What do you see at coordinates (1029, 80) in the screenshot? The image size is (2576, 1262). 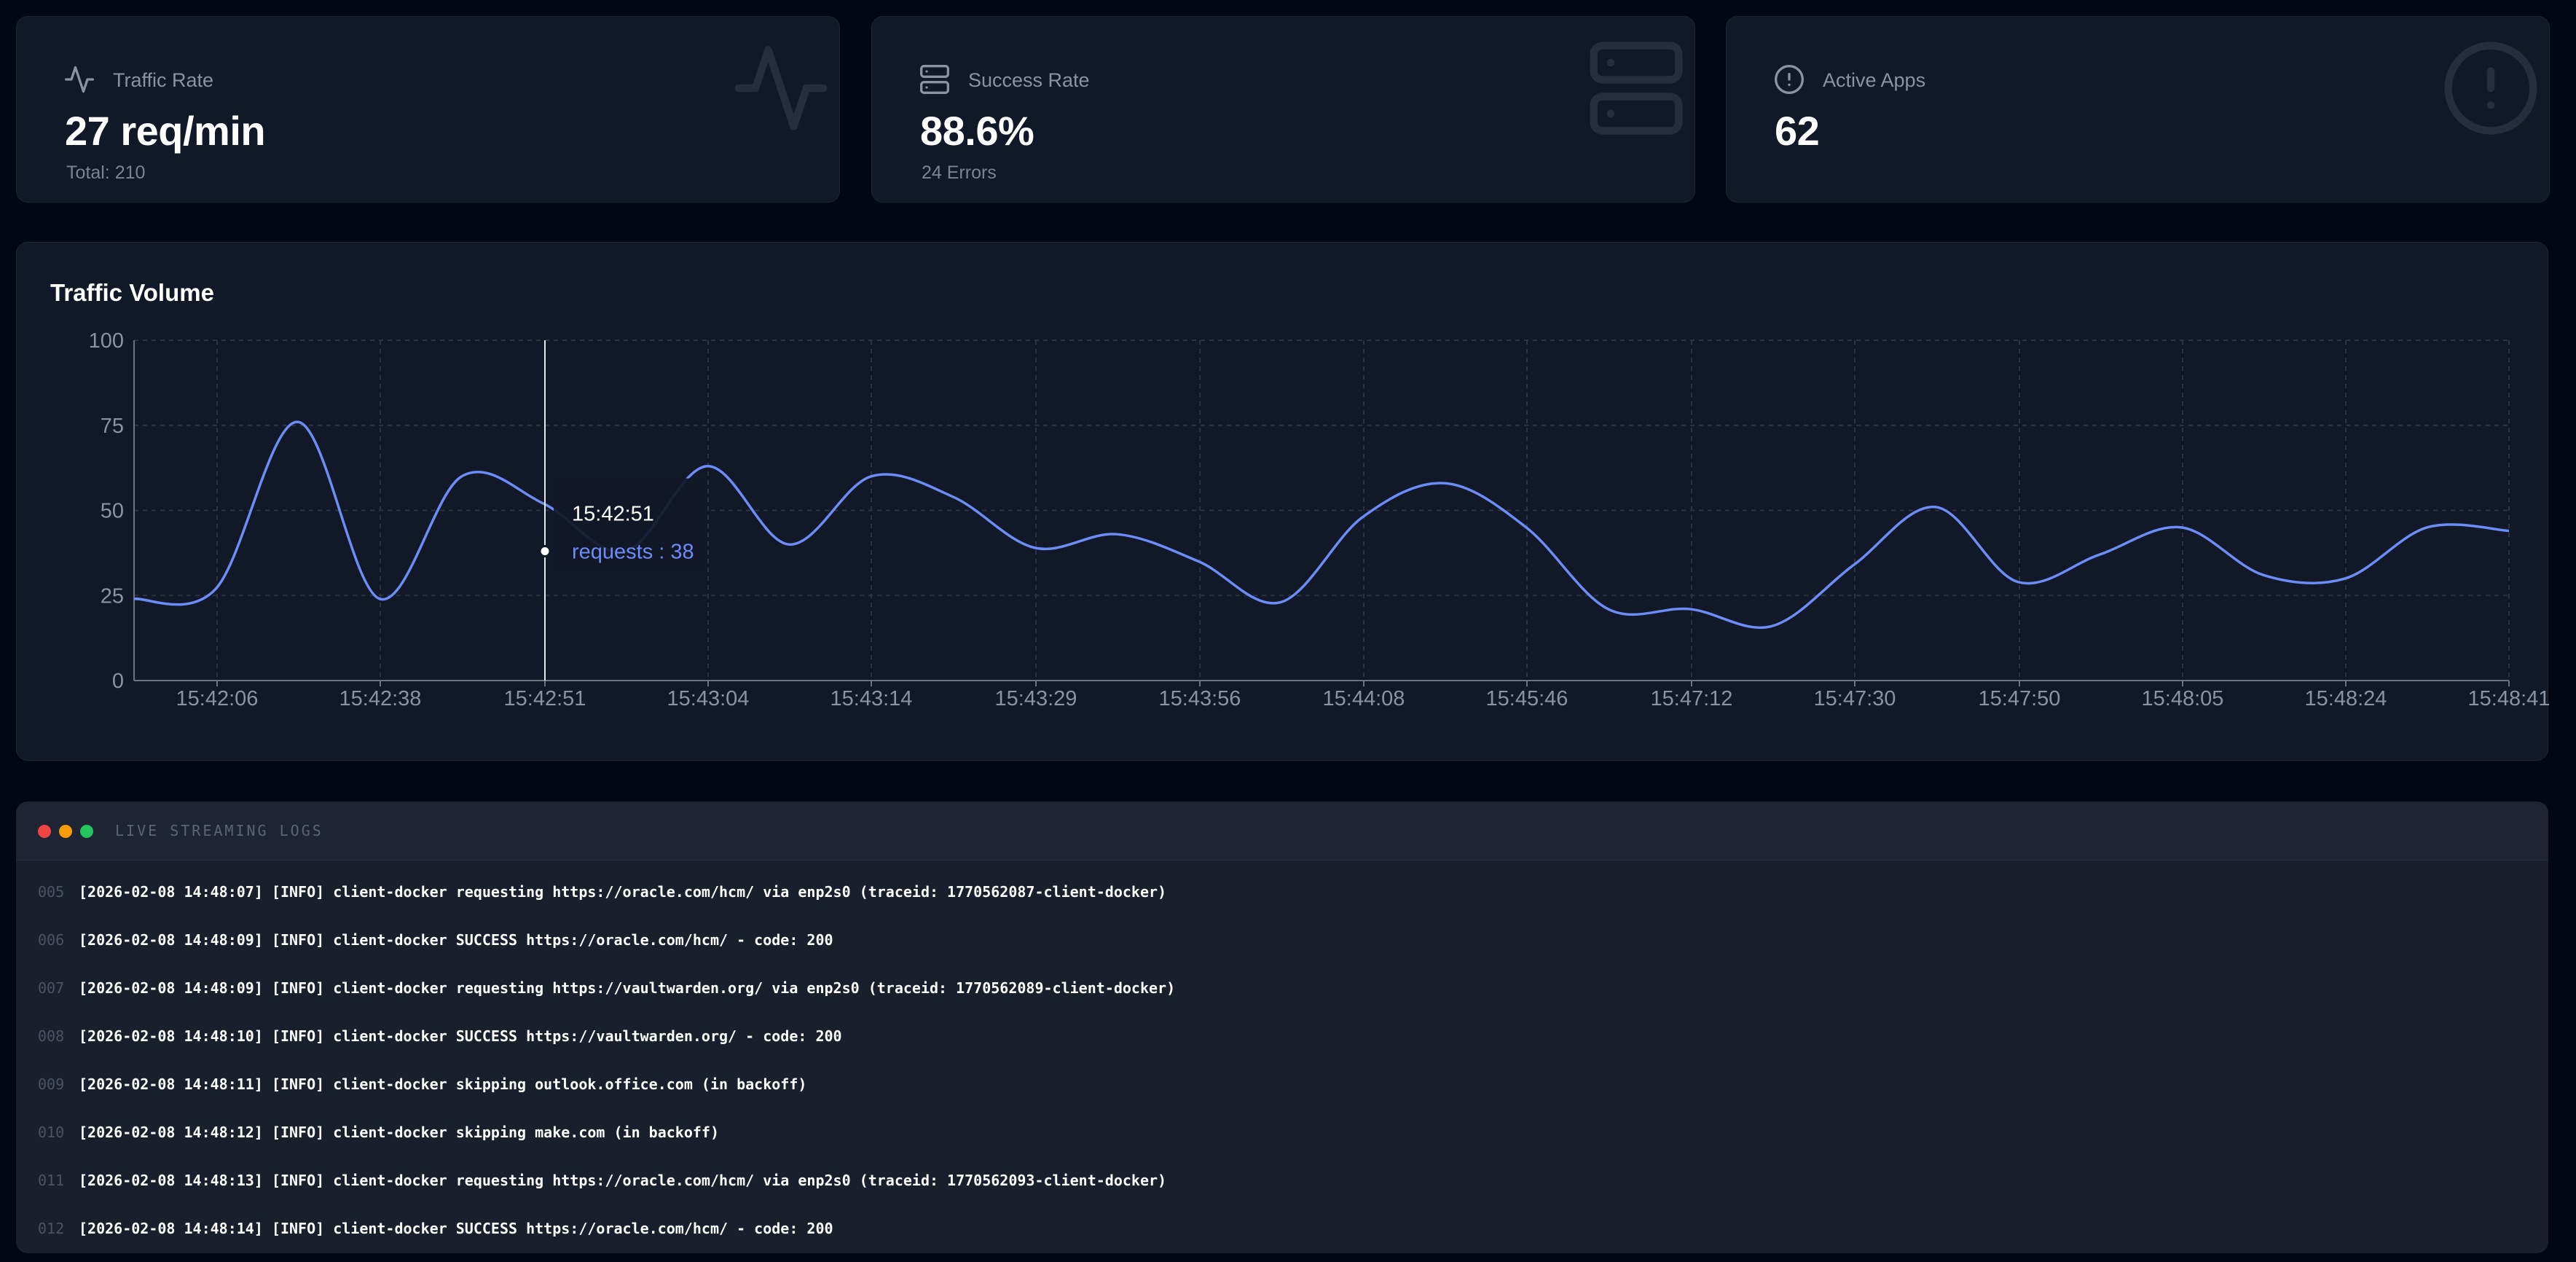 I see `stat-label: Success Rate` at bounding box center [1029, 80].